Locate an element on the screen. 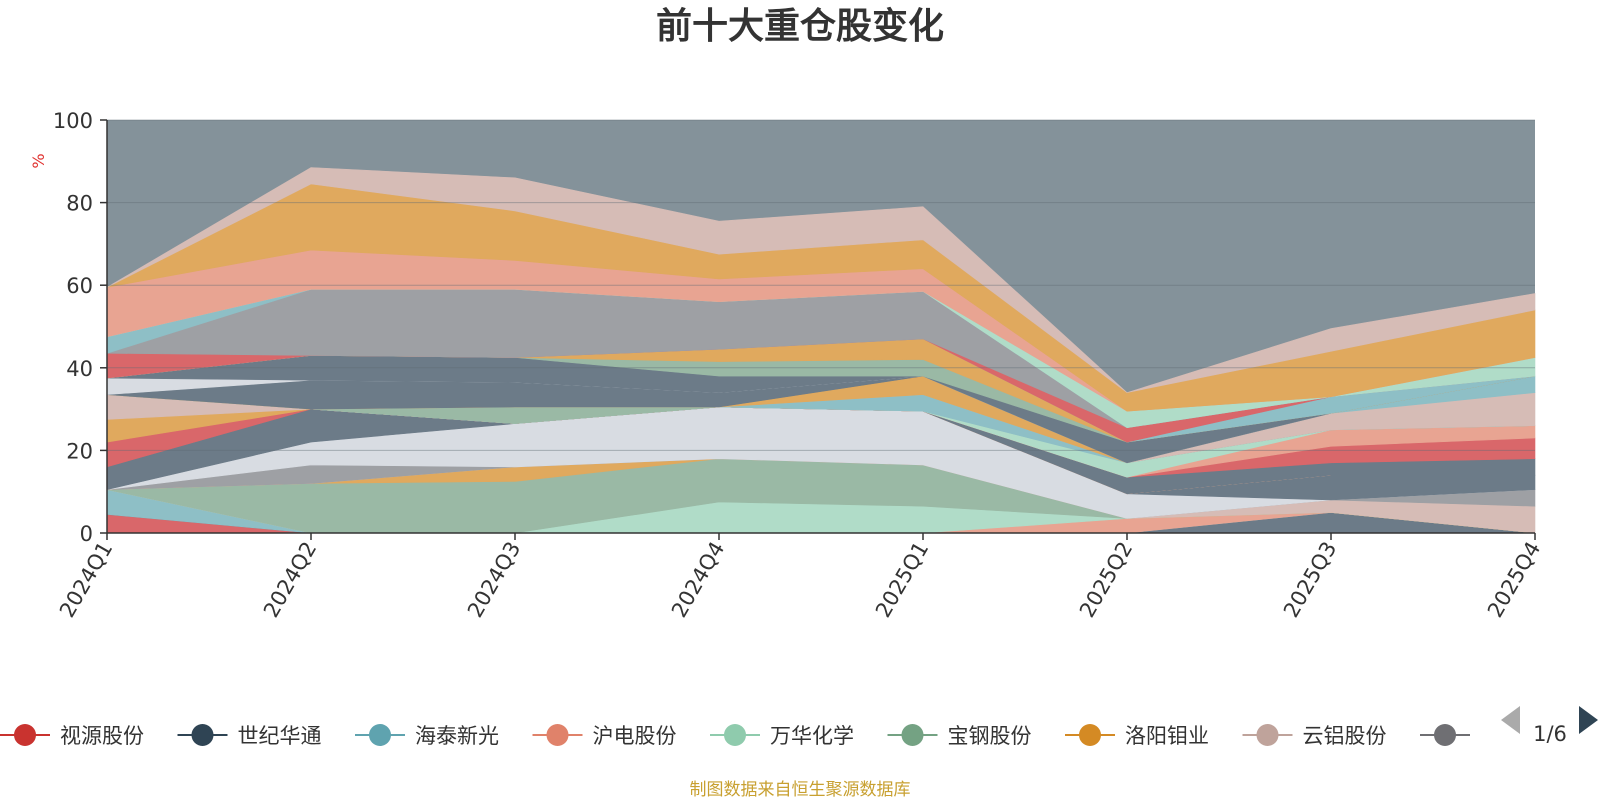 This screenshot has height=800, width=1600. x-tick-label: 2024Q3 is located at coordinates (494, 580).